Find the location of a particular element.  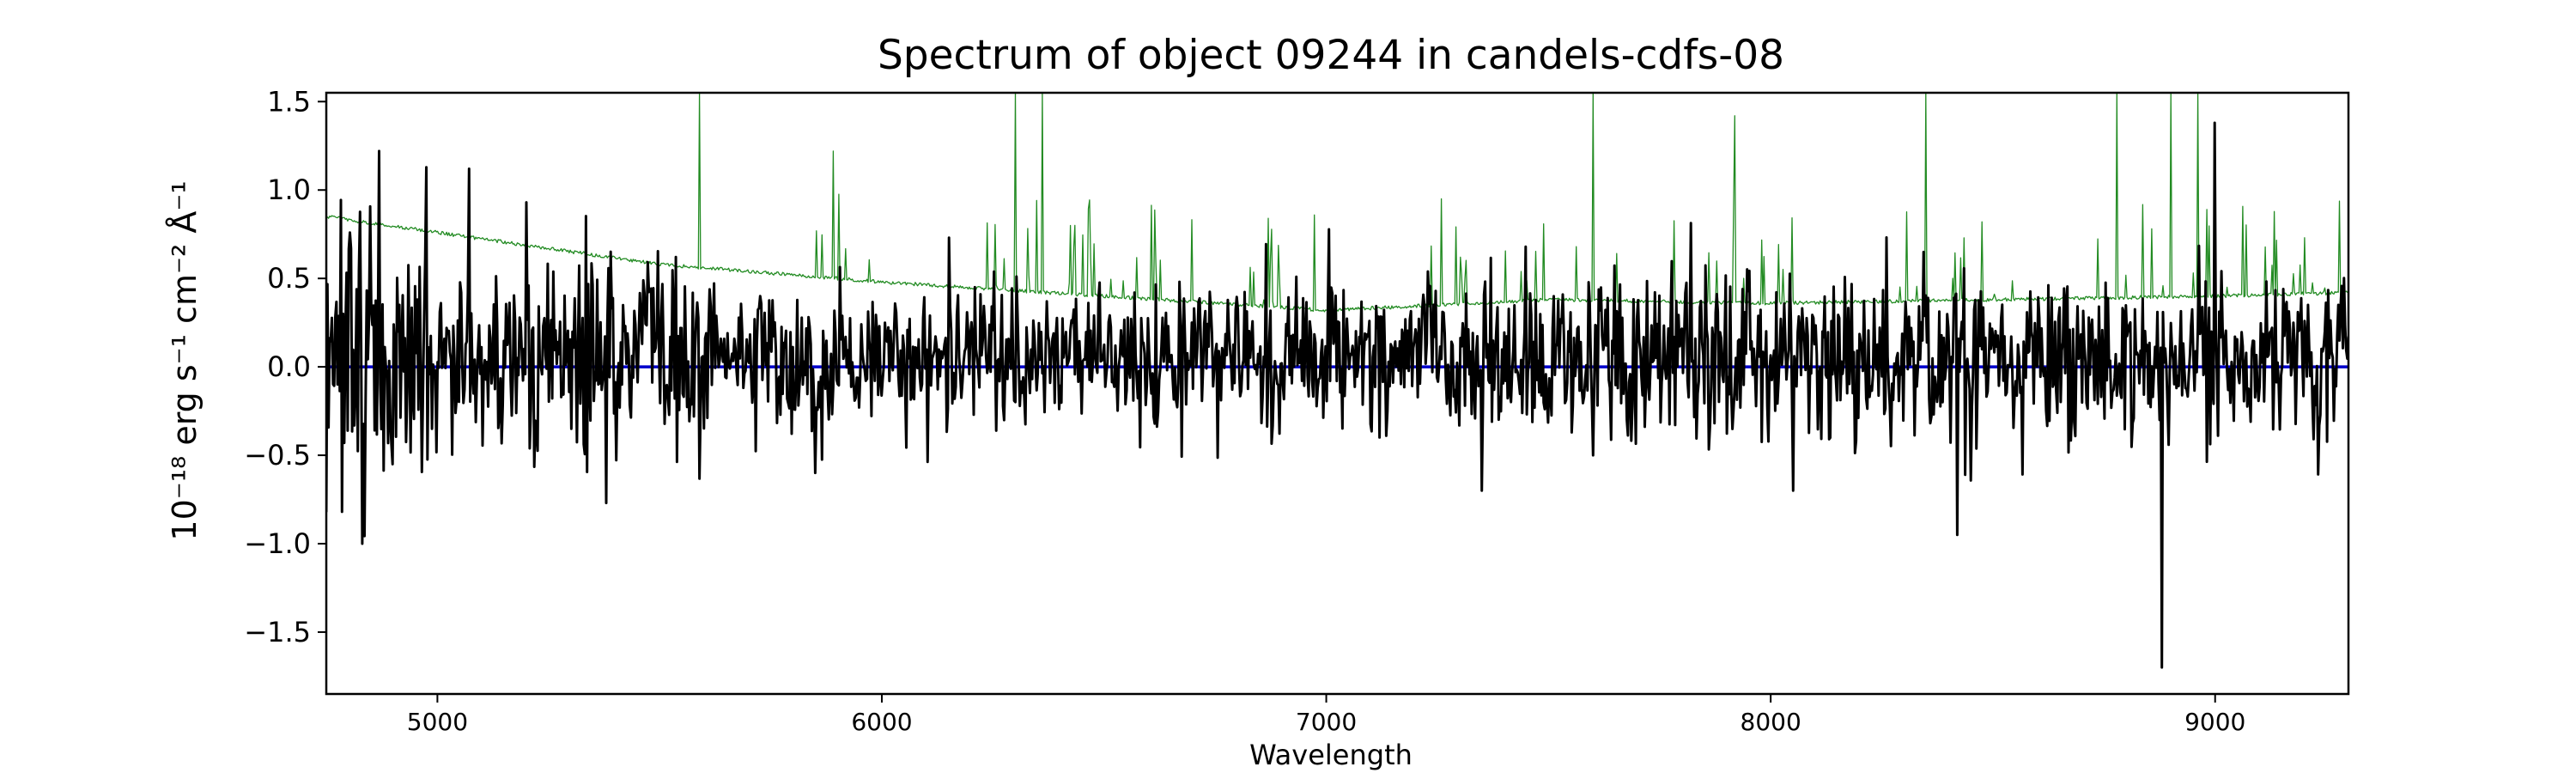

y-tick-label: −0.5 is located at coordinates (278, 455).